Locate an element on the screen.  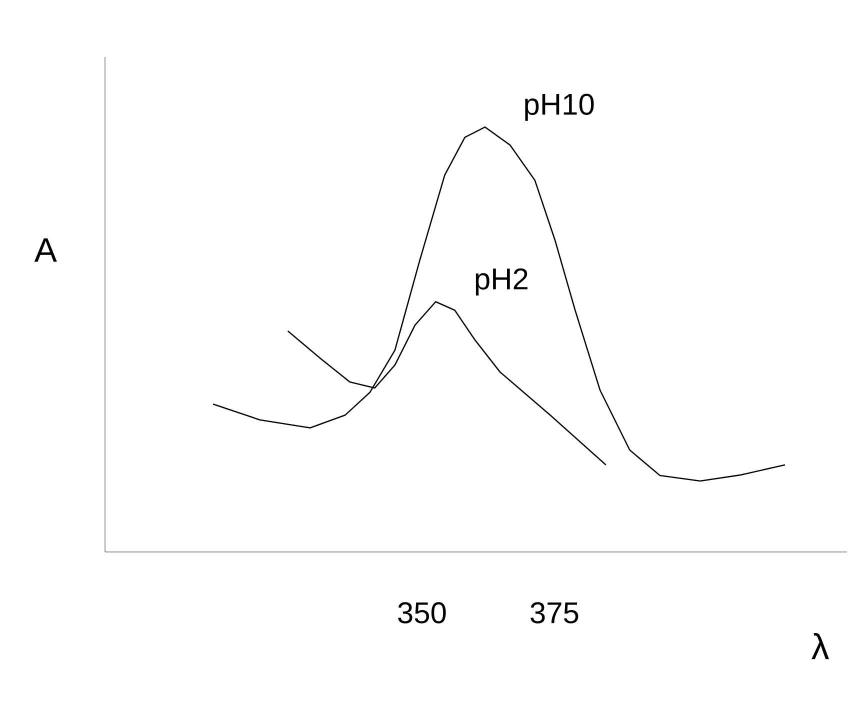
x-tick-label: 375 is located at coordinates (554, 613).